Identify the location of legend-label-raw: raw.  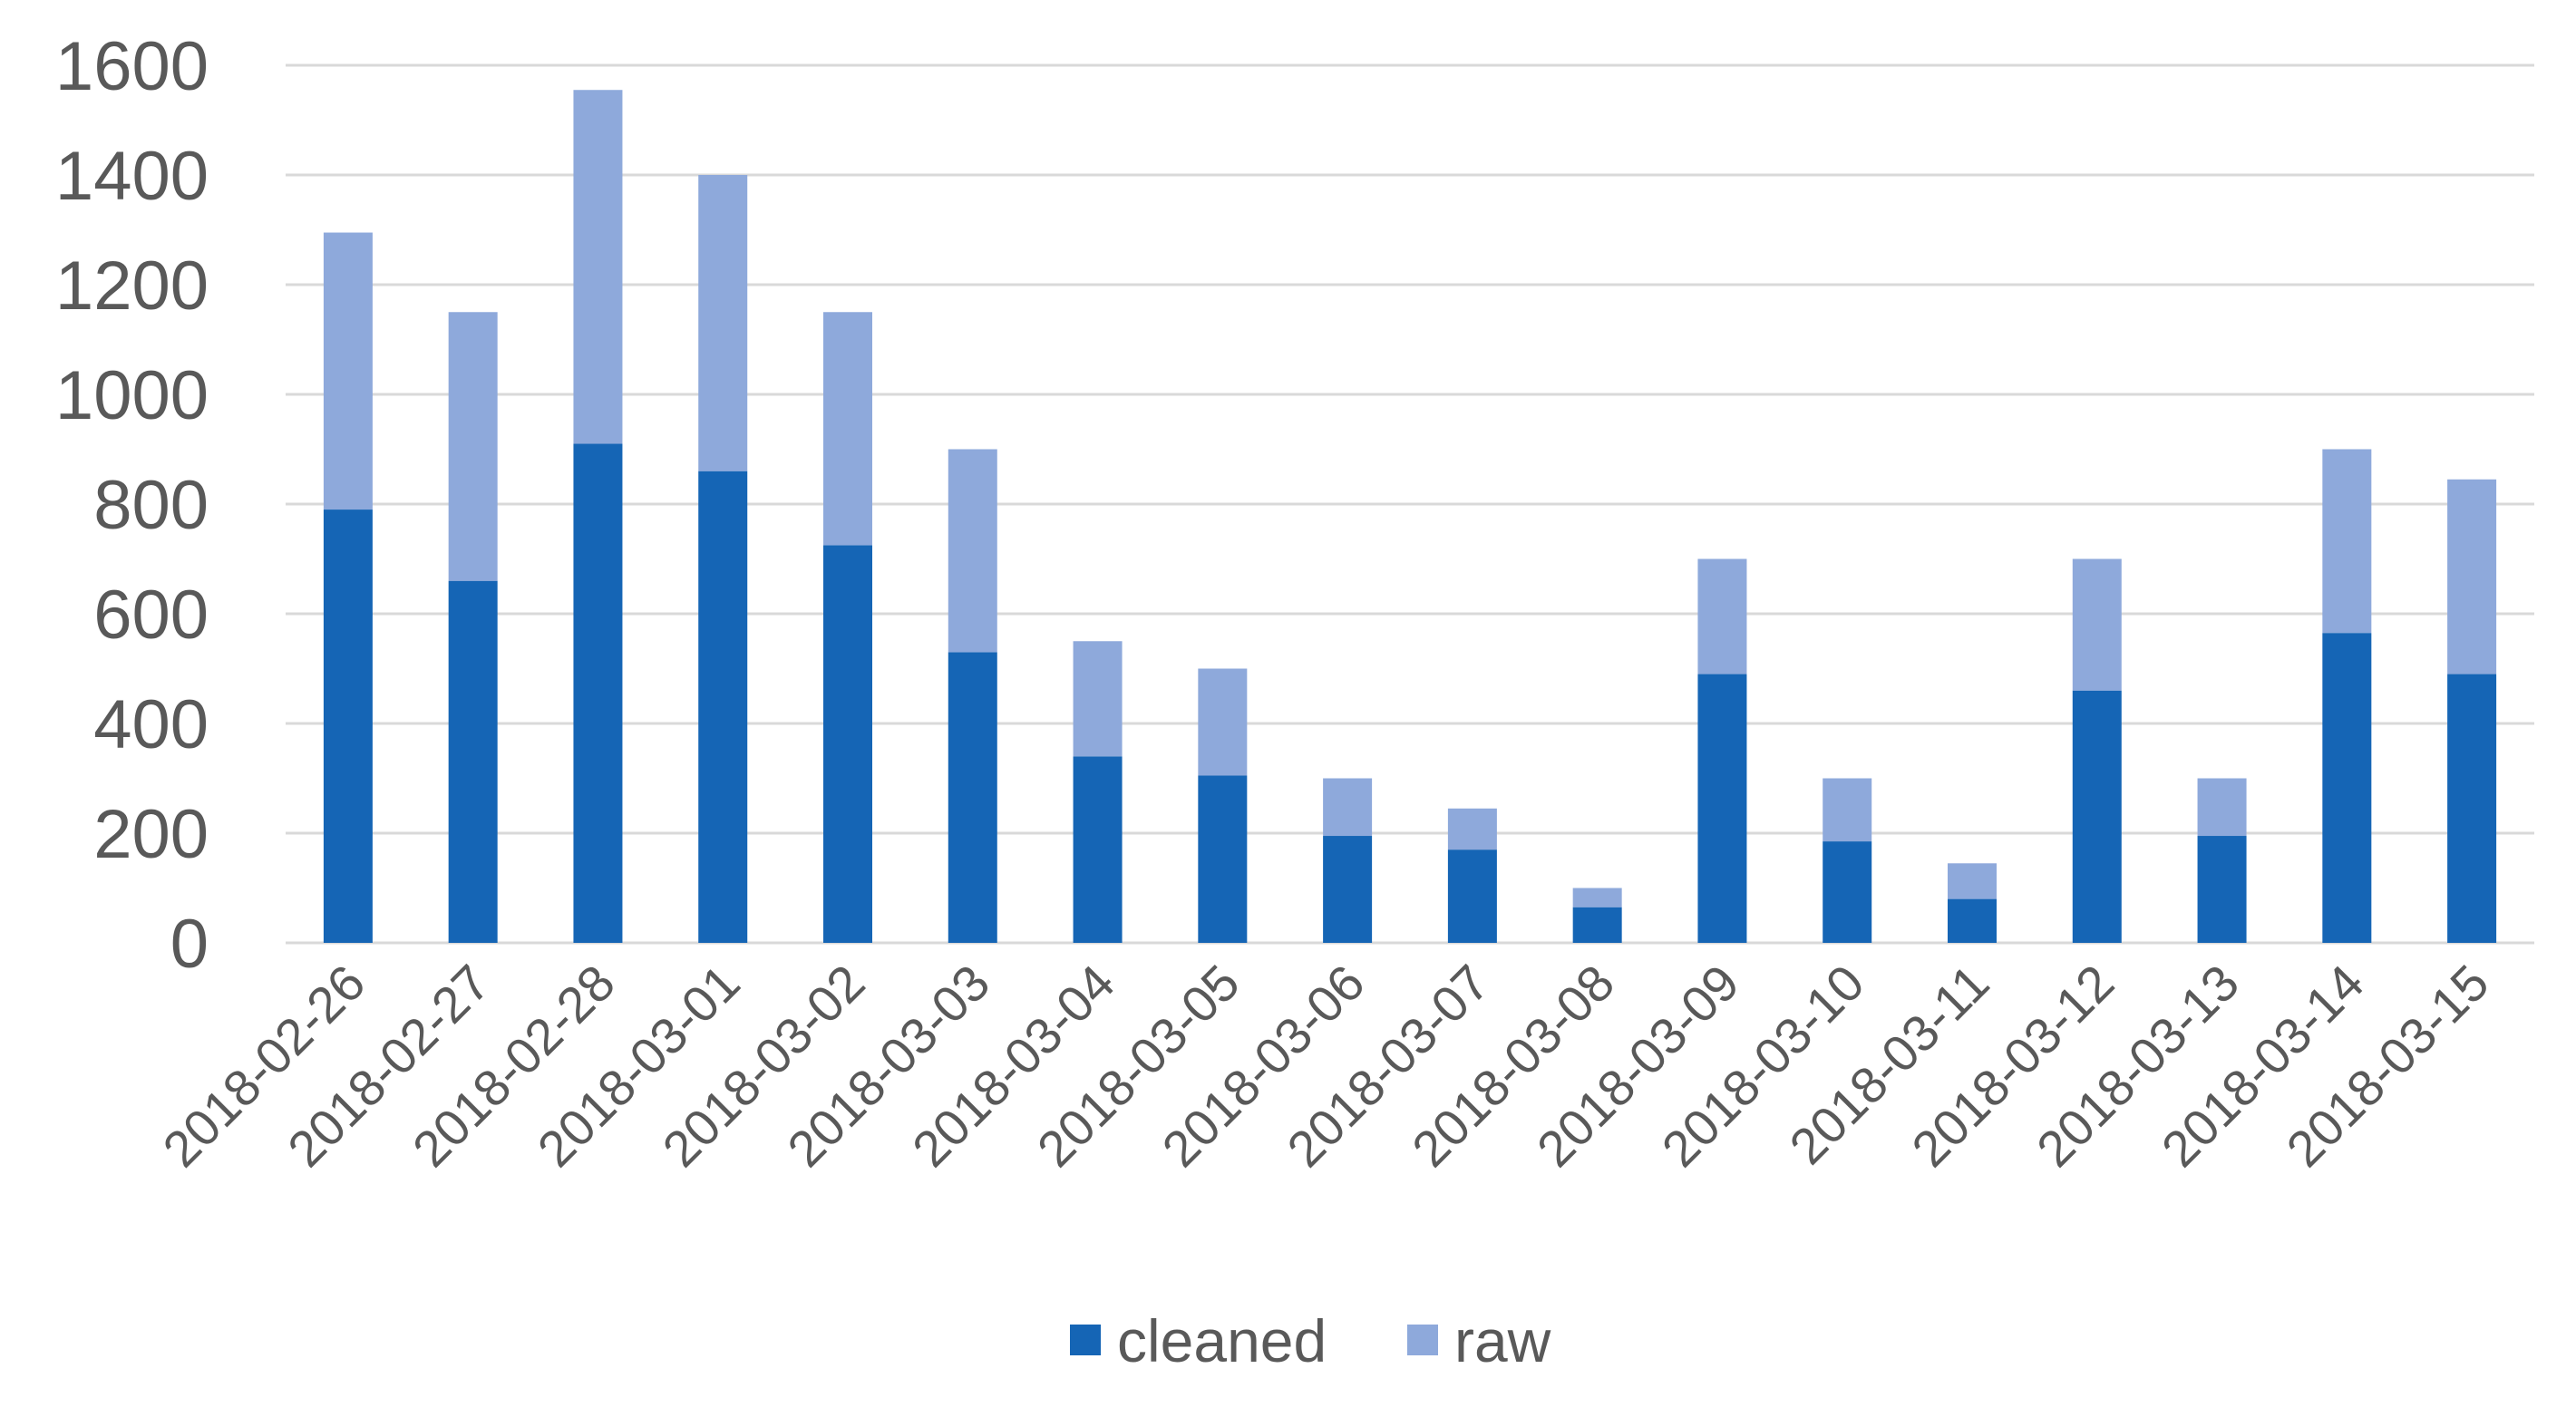
(1502, 1340).